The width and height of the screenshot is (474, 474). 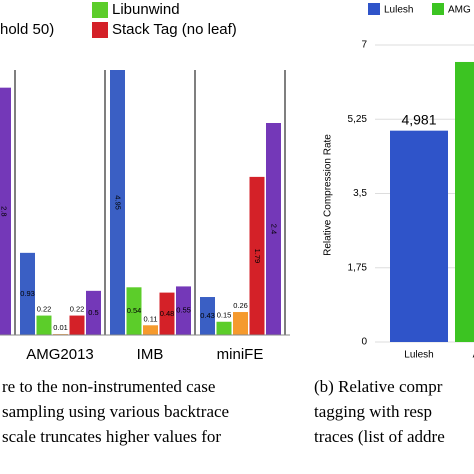 What do you see at coordinates (60, 327) in the screenshot?
I see `value-label: 0.01` at bounding box center [60, 327].